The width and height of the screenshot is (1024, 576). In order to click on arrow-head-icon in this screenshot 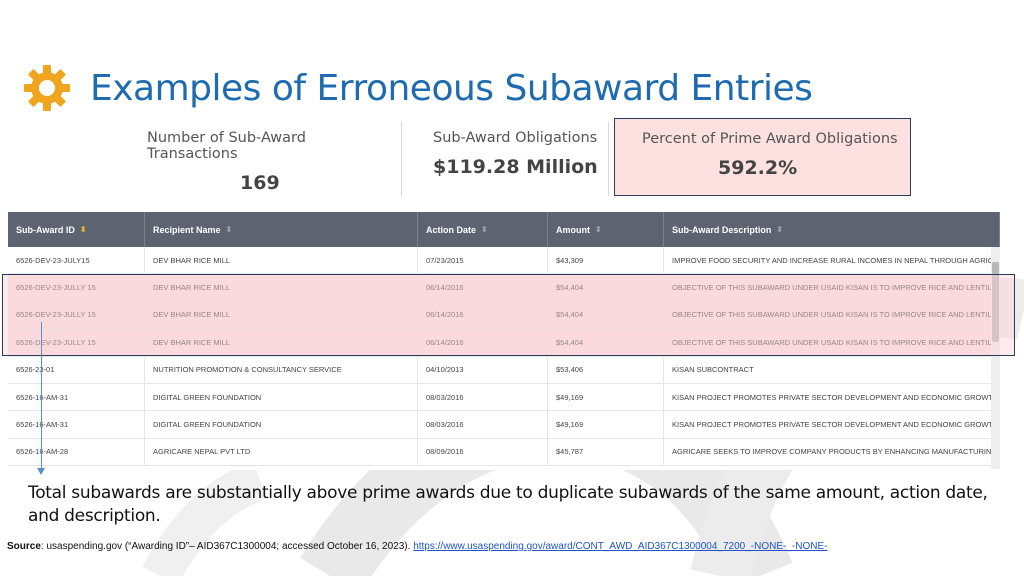, I will do `click(41, 471)`.